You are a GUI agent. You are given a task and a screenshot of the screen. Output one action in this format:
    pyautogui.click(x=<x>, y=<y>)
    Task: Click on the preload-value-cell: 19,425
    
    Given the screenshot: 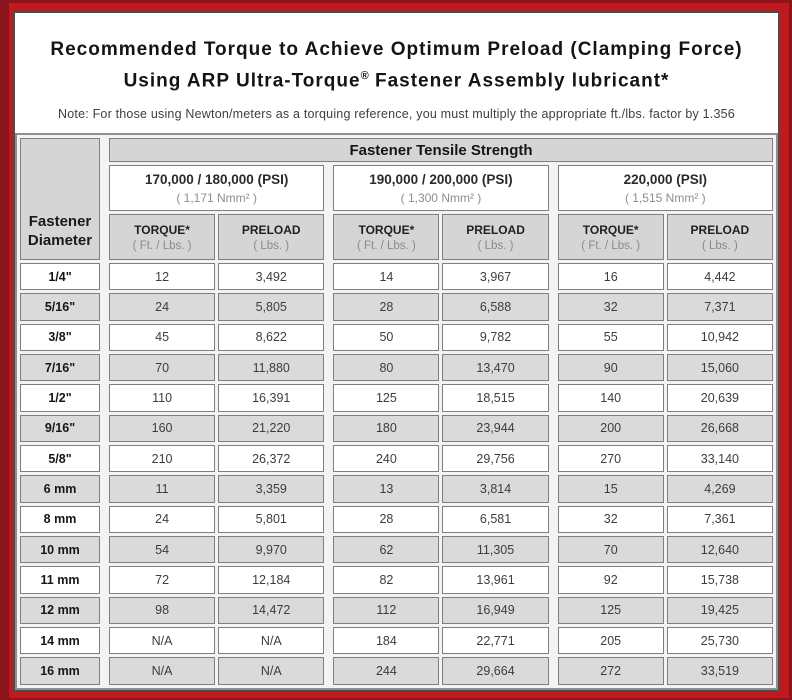 What is the action you would take?
    pyautogui.click(x=719, y=610)
    